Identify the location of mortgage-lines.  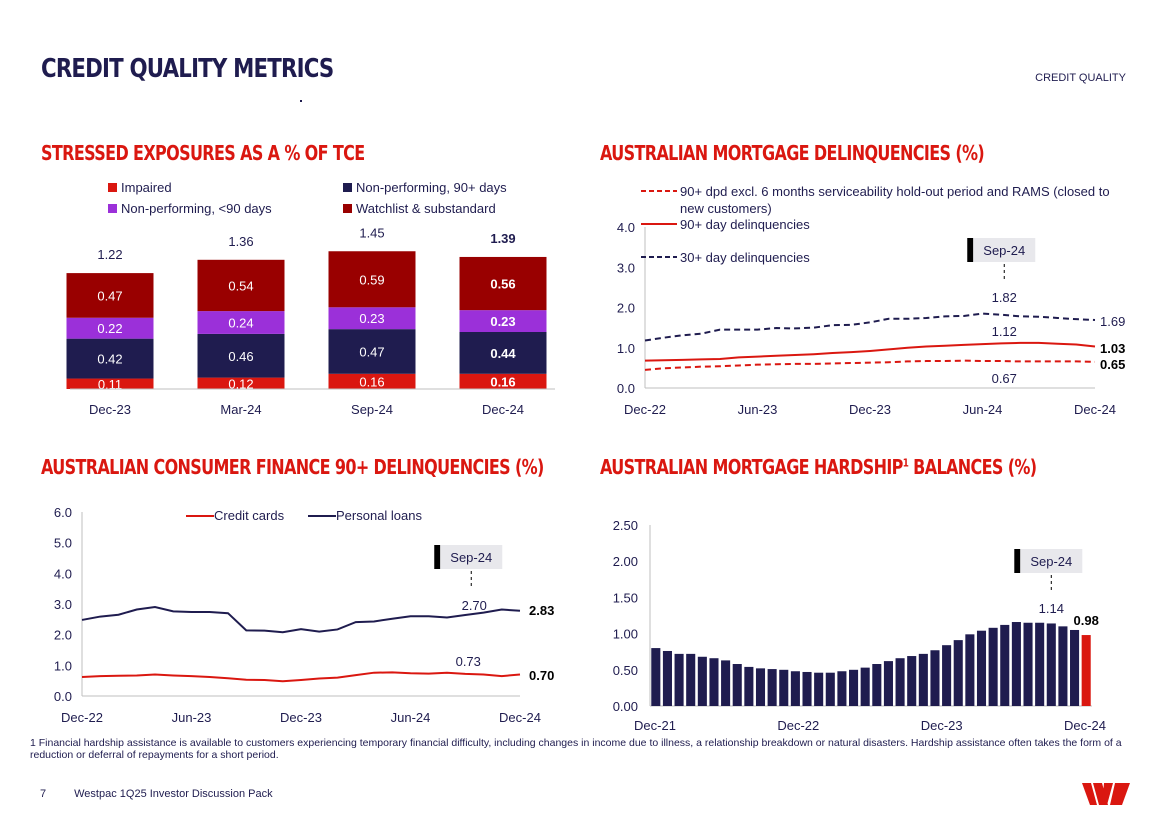
(870, 341).